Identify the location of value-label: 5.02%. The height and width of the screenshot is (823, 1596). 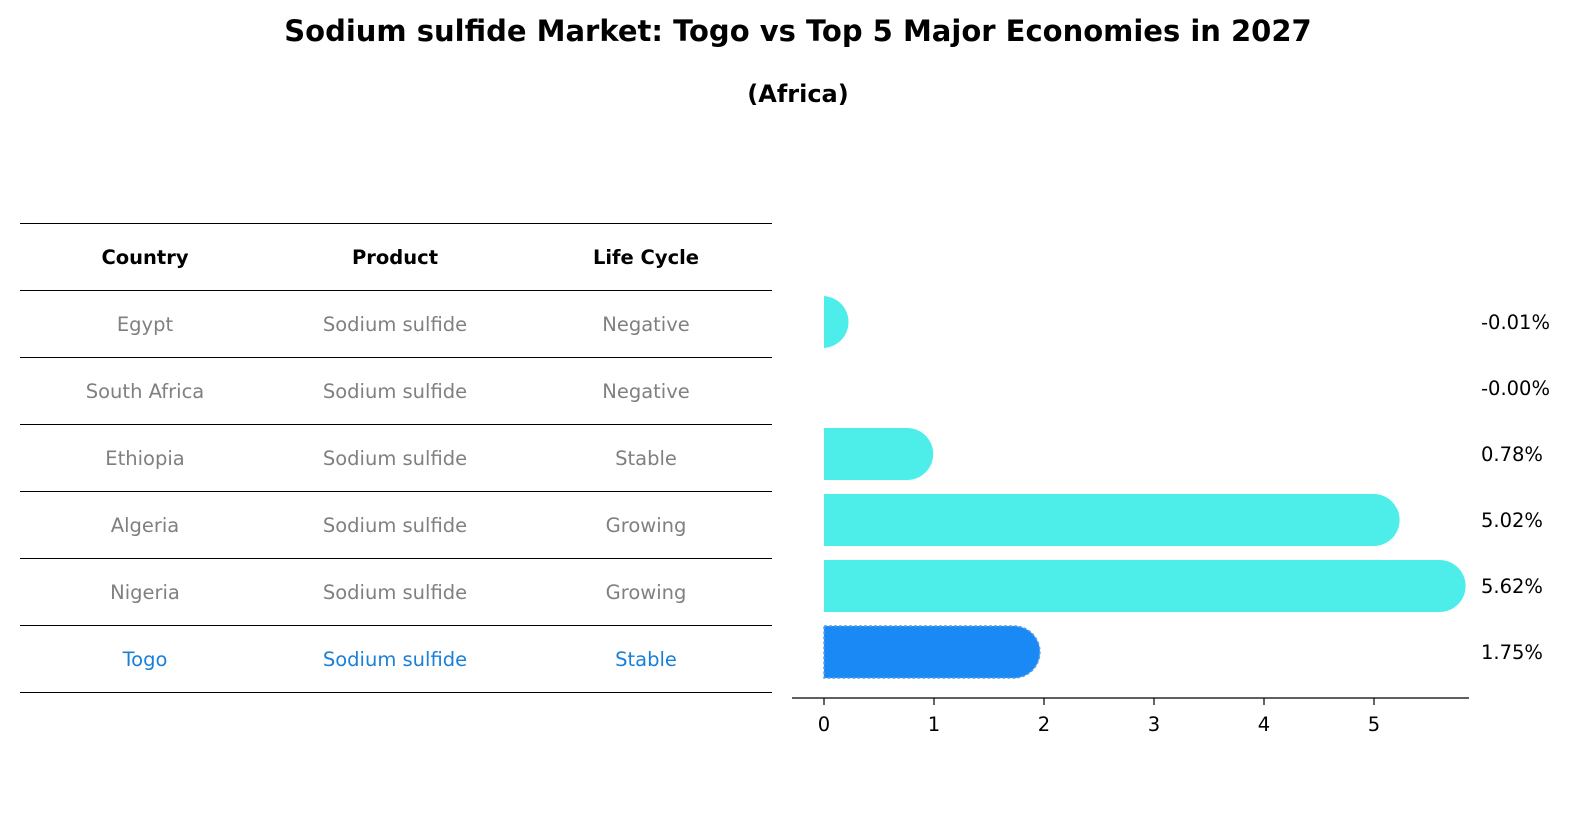
(1512, 520).